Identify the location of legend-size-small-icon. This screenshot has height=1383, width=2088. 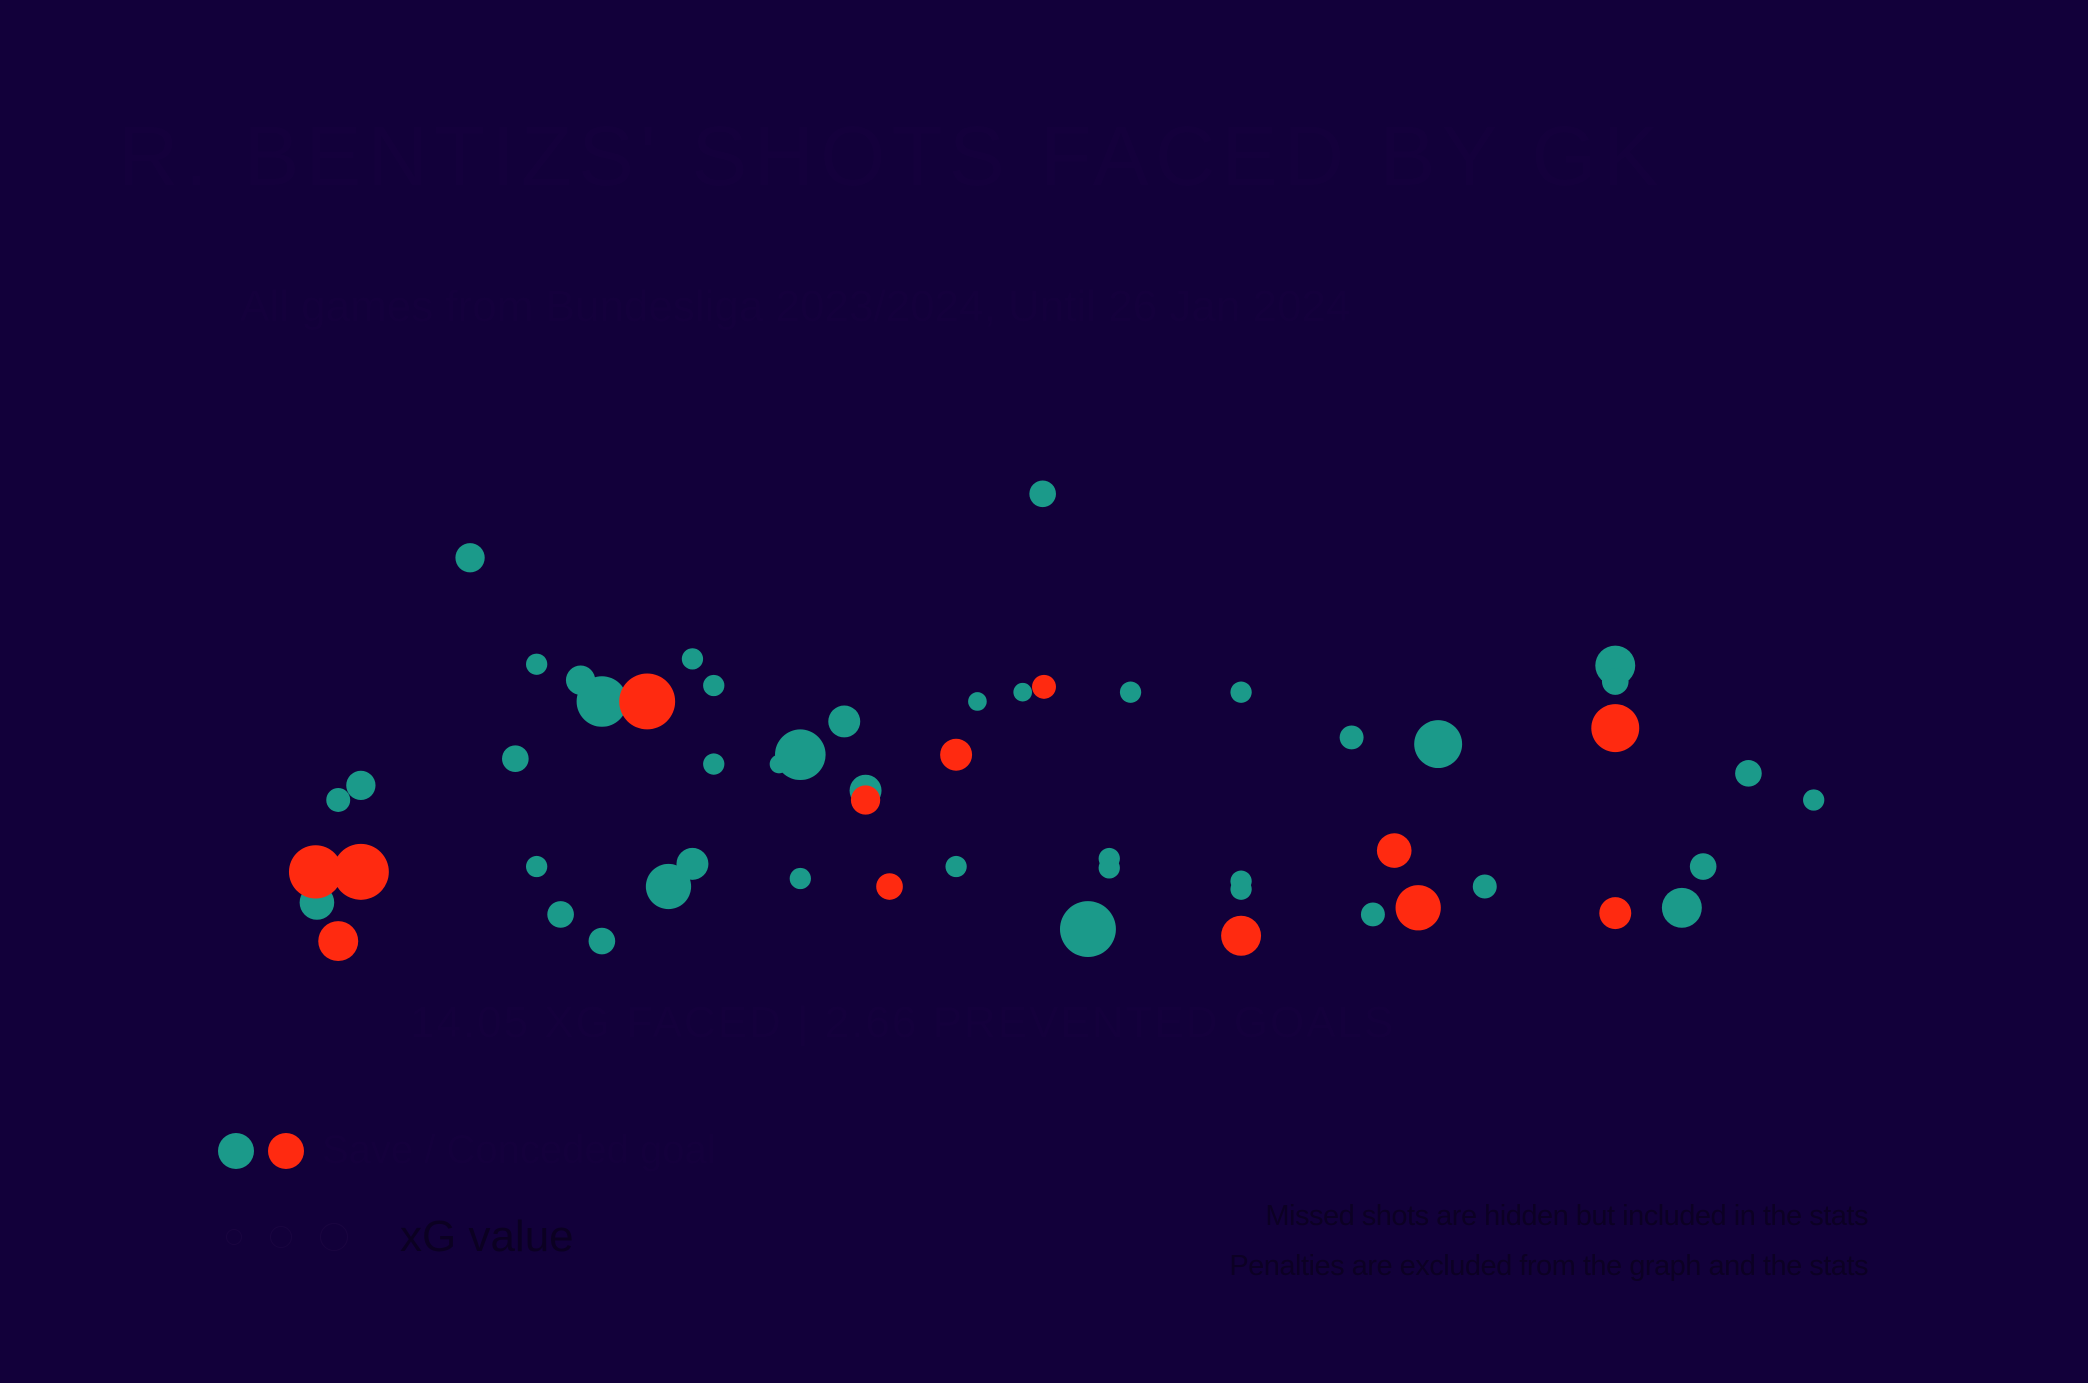
(234, 1237).